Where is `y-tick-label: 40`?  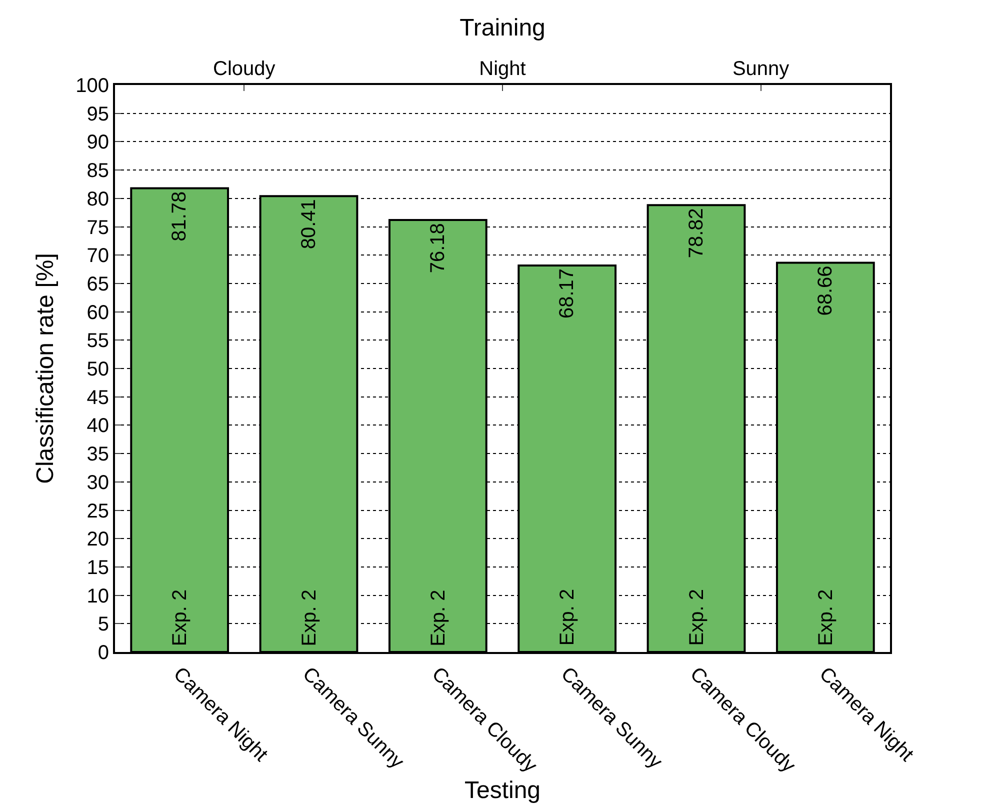 y-tick-label: 40 is located at coordinates (97, 426).